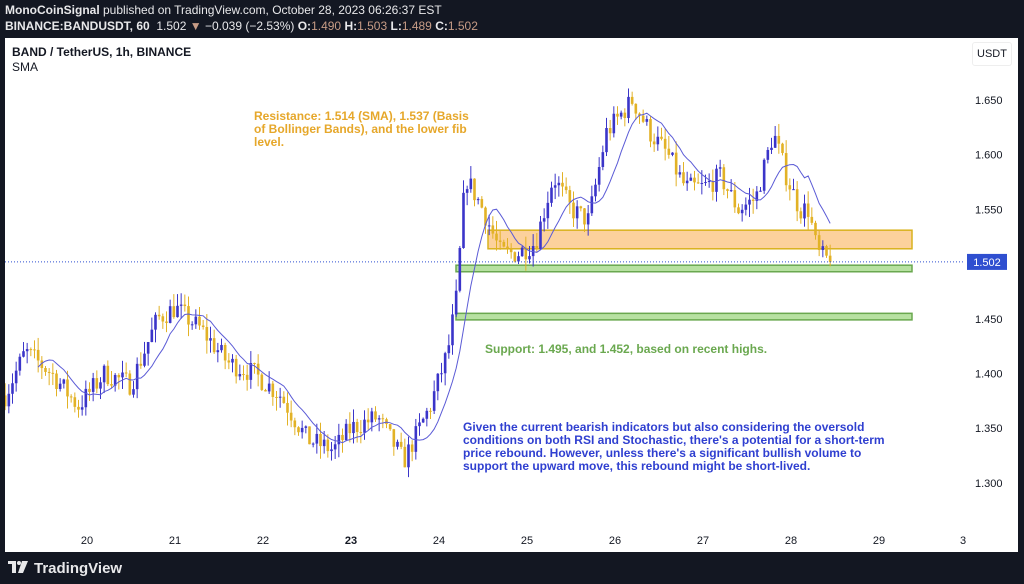 This screenshot has width=1024, height=584. I want to click on x-tick-label: 24, so click(439, 541).